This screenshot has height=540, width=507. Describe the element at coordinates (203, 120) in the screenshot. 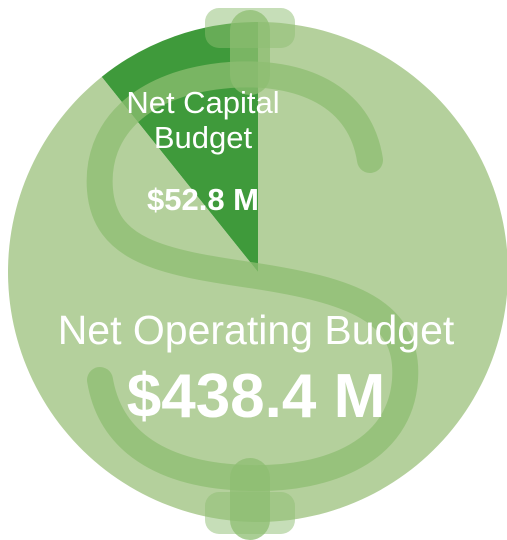

I see `slice-label: Net Capital Budget` at that location.